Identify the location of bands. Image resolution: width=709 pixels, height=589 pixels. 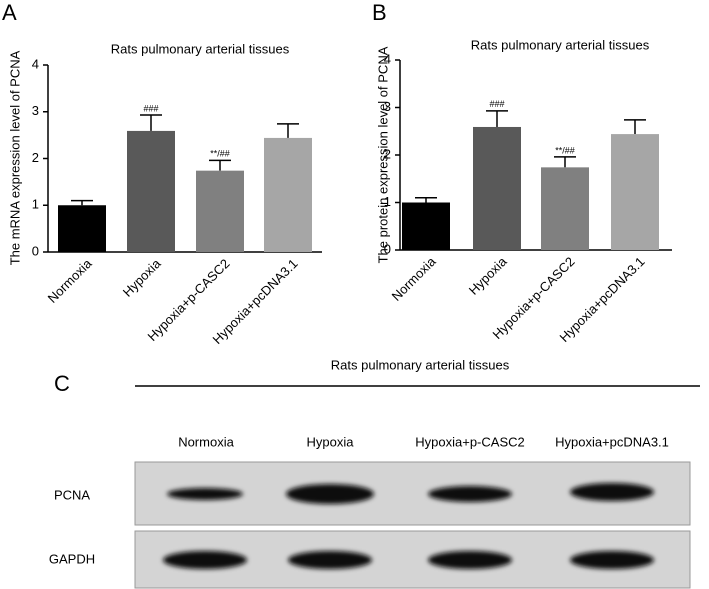
(408, 526).